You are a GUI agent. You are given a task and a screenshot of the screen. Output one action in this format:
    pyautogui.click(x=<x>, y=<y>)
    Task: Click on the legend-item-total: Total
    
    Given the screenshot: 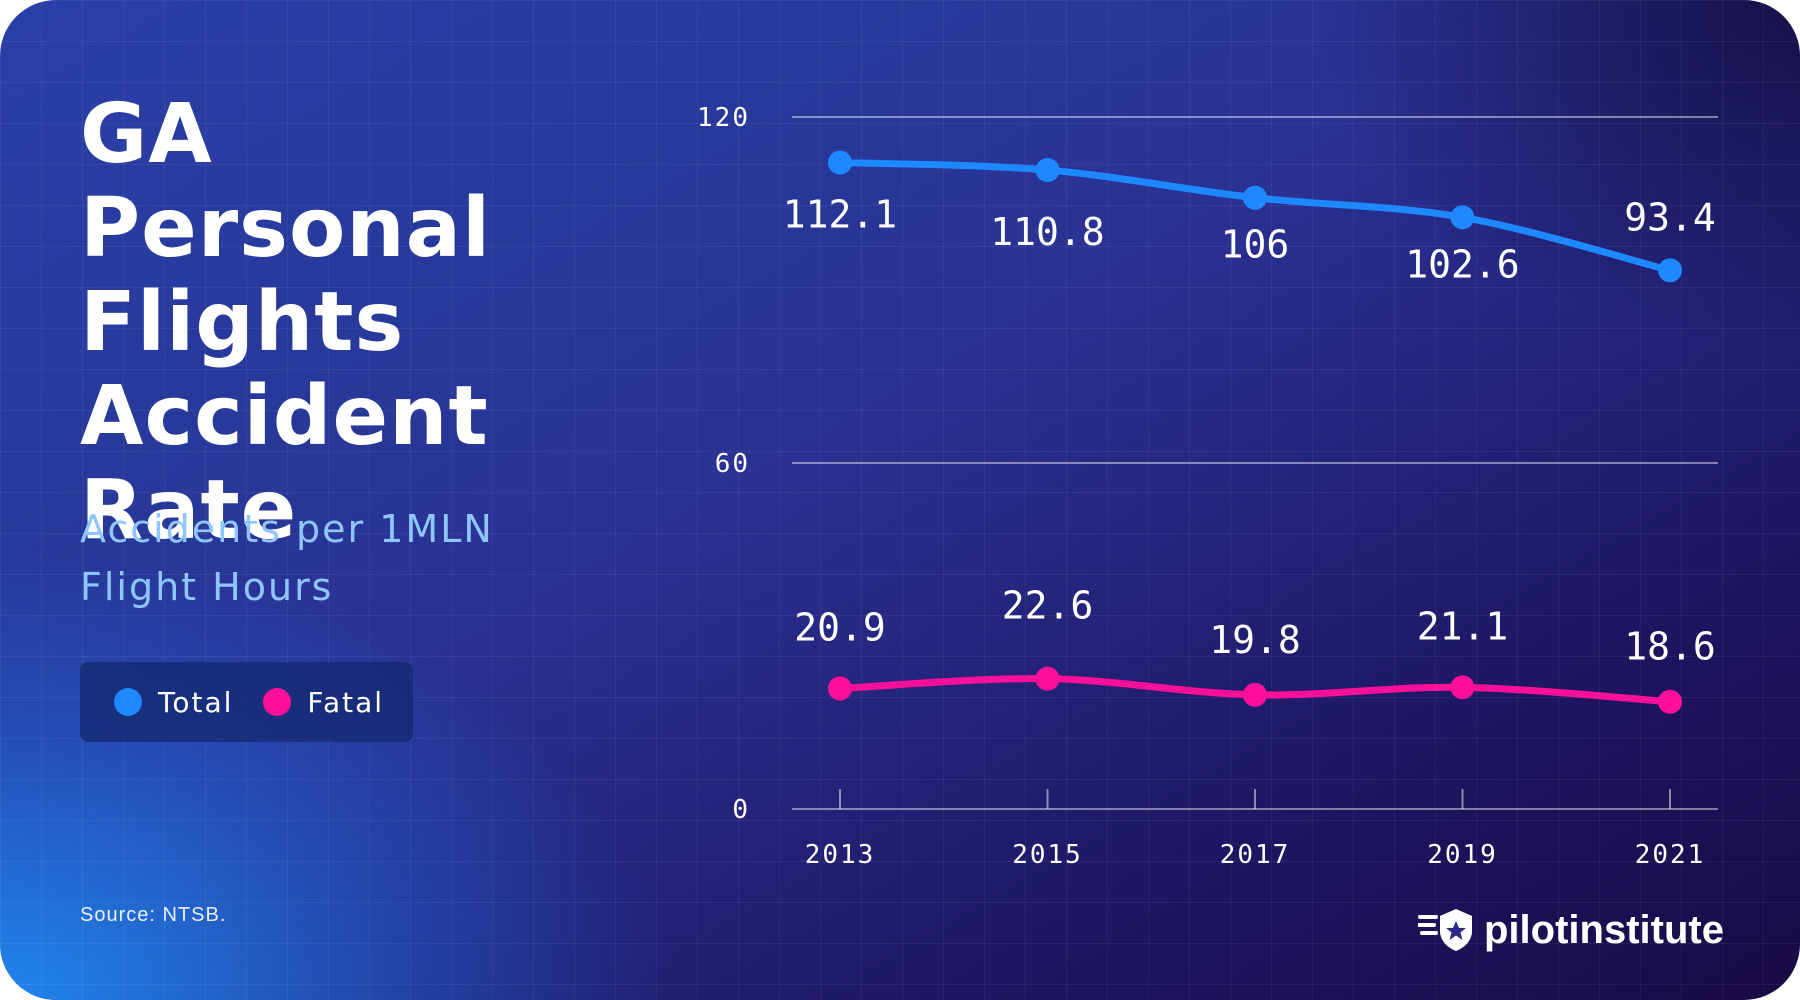 What is the action you would take?
    pyautogui.click(x=173, y=702)
    